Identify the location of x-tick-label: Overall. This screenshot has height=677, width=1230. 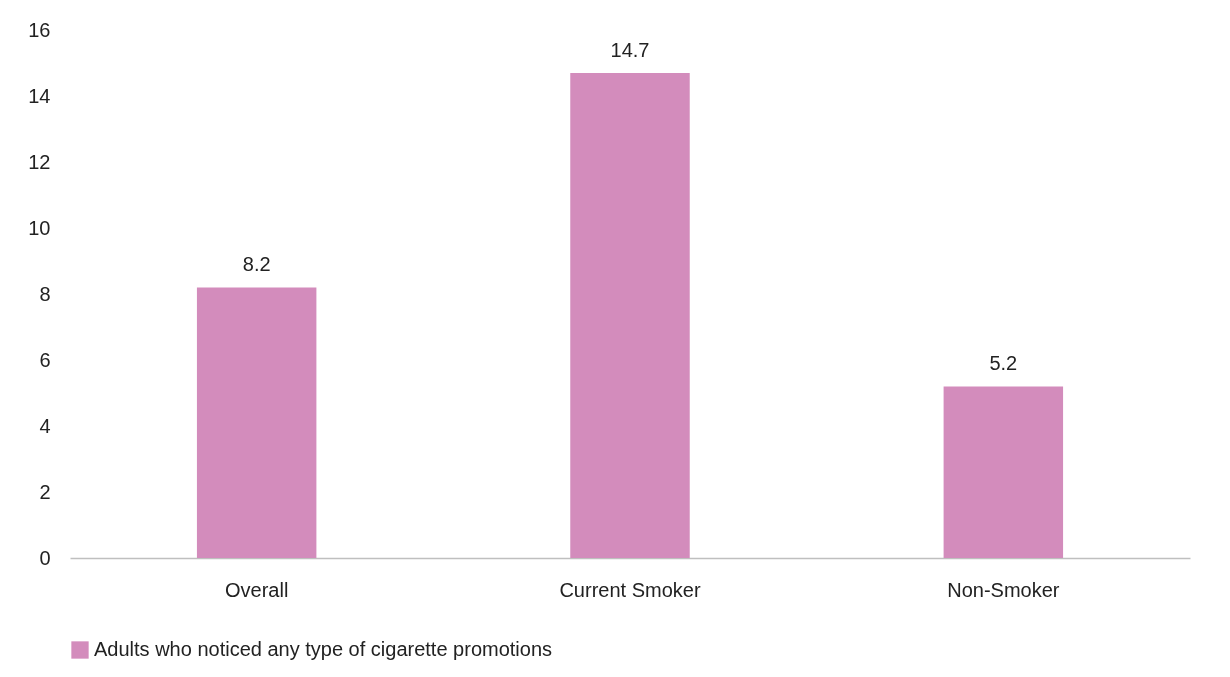
(256, 589).